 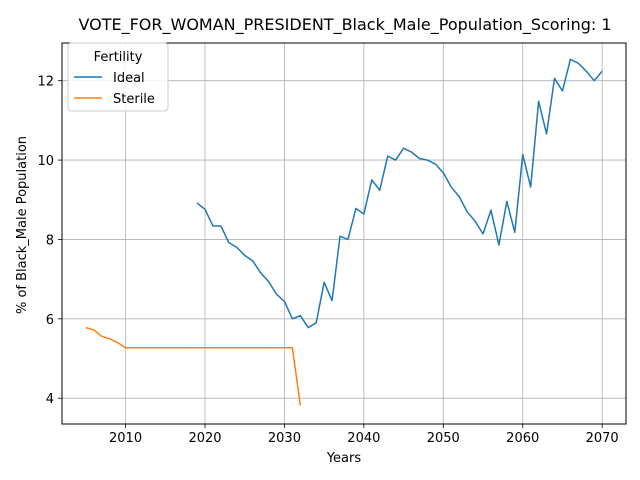 What do you see at coordinates (363, 438) in the screenshot?
I see `x-tick-label: 2040` at bounding box center [363, 438].